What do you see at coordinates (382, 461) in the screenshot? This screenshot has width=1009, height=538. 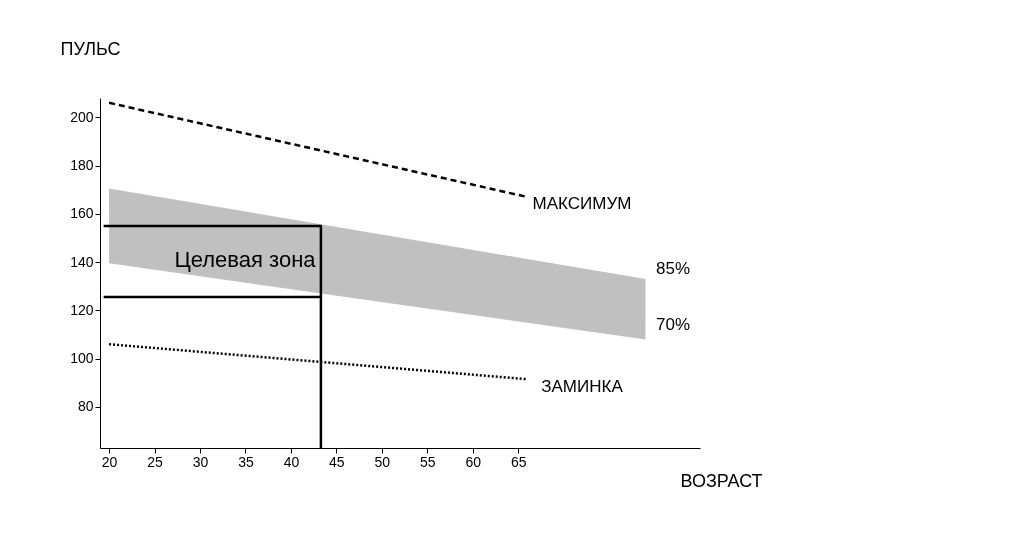 I see `x-tick-label: 50` at bounding box center [382, 461].